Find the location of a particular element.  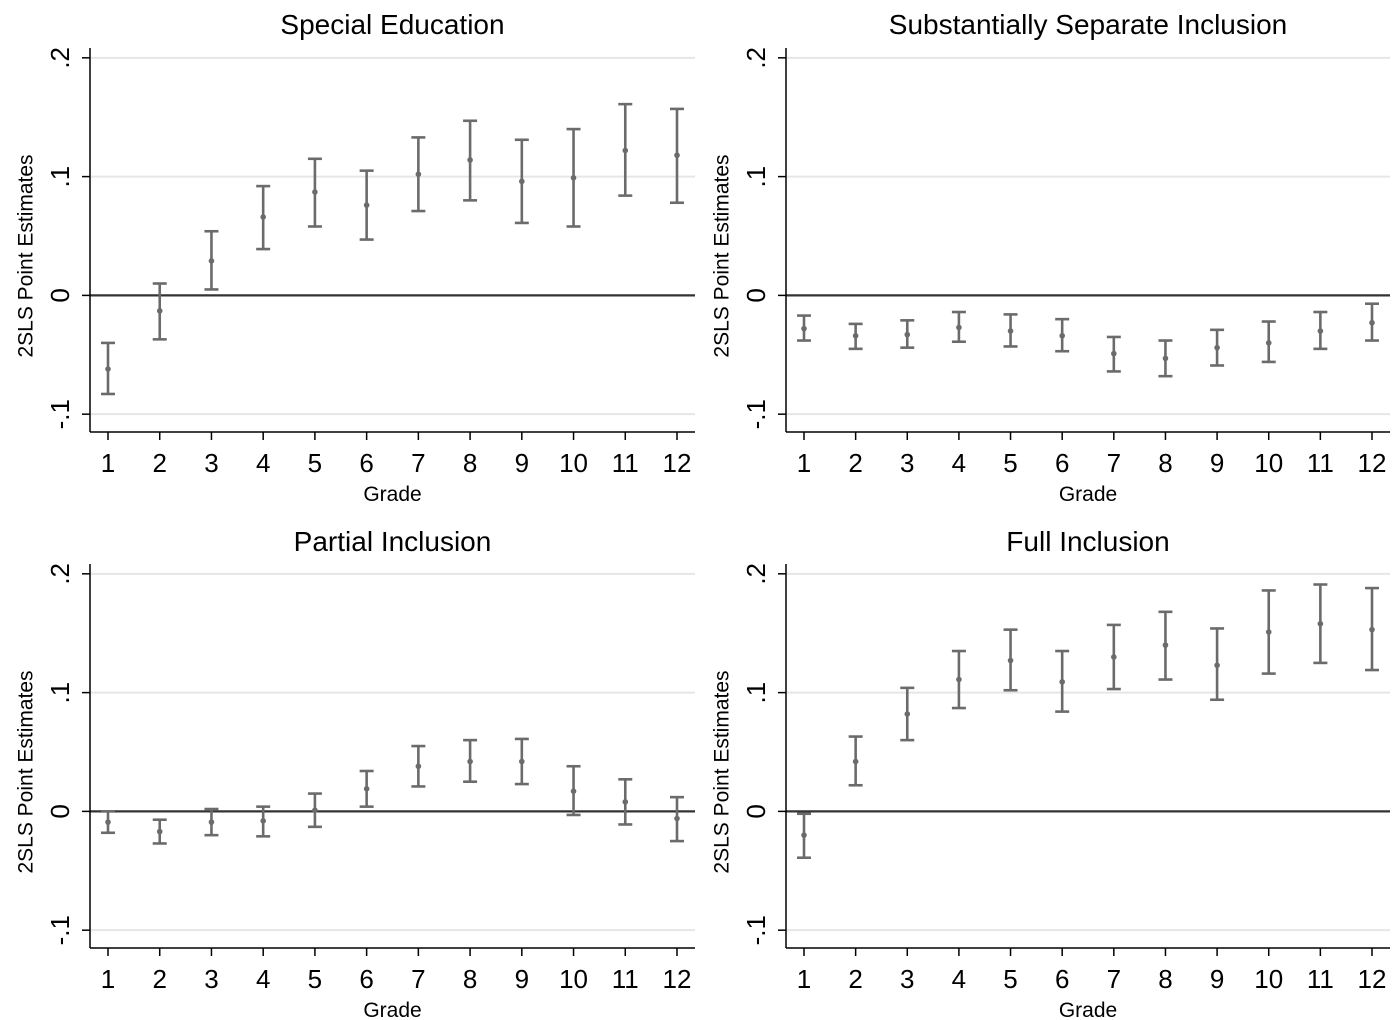

panel-title: Substantially Separate Inclusion is located at coordinates (1088, 24).